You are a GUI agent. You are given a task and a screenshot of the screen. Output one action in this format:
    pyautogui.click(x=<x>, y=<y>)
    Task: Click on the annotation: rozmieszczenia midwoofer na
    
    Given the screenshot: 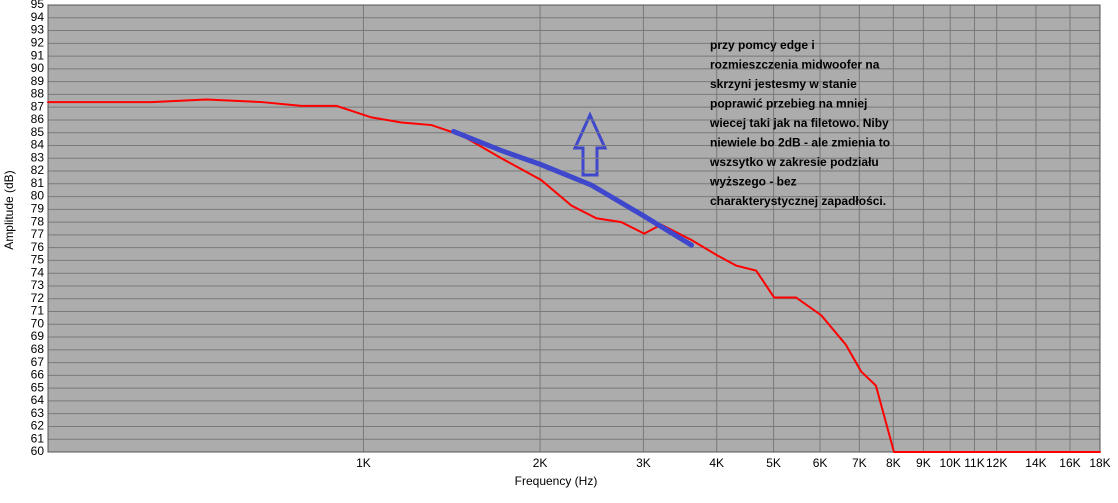 What is the action you would take?
    pyautogui.click(x=795, y=65)
    